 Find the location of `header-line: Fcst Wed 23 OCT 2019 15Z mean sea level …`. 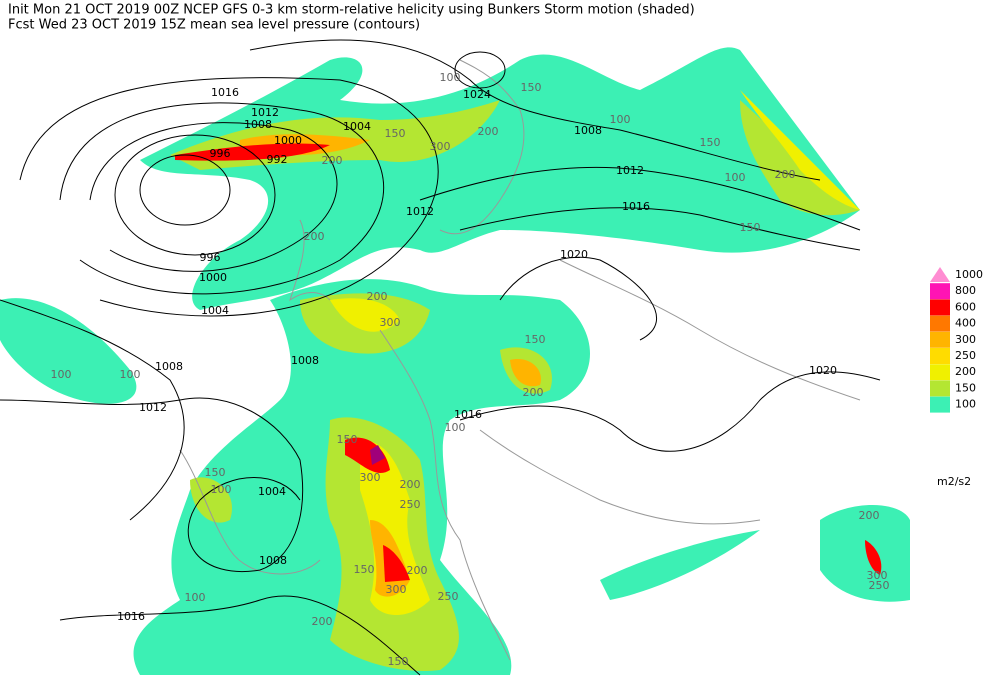

header-line: Fcst Wed 23 OCT 2019 15Z mean sea level … is located at coordinates (214, 25).